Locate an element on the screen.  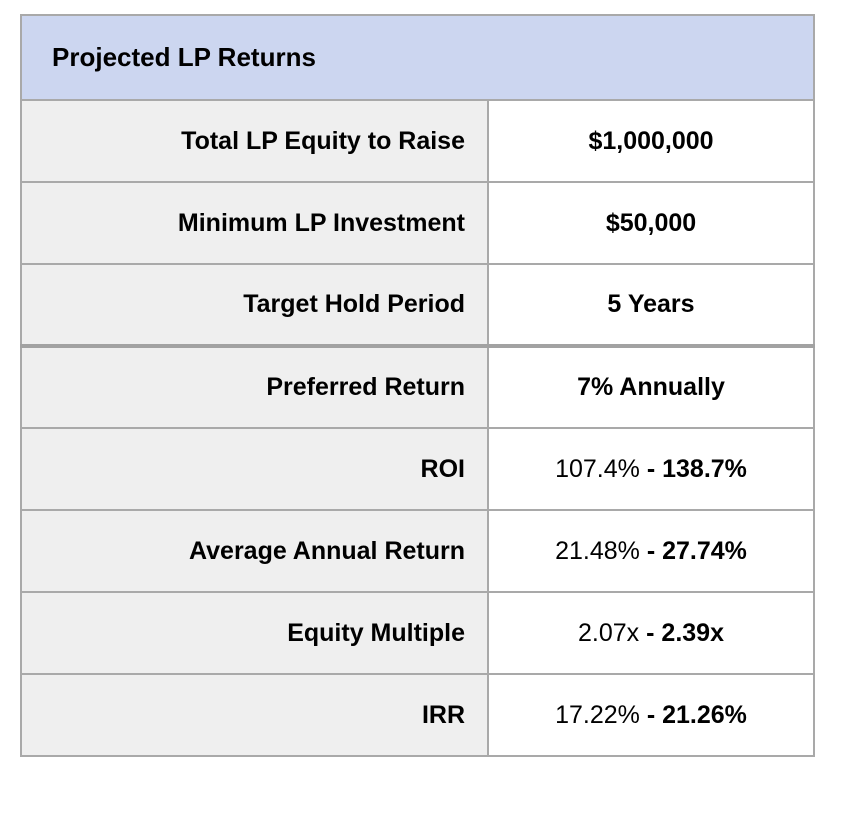
row-value: $1,000,000 is located at coordinates (651, 140).